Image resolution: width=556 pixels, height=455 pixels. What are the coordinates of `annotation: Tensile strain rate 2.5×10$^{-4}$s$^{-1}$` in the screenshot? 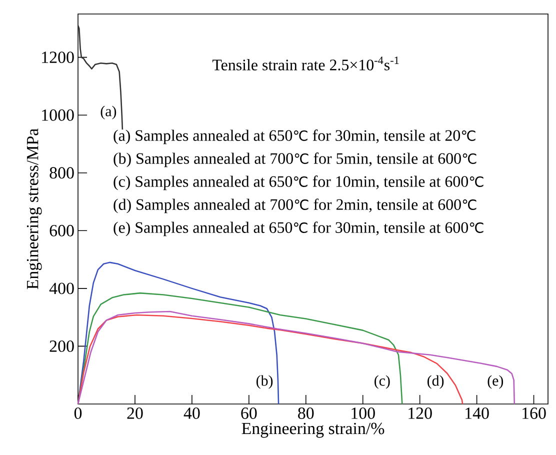 It's located at (305, 63).